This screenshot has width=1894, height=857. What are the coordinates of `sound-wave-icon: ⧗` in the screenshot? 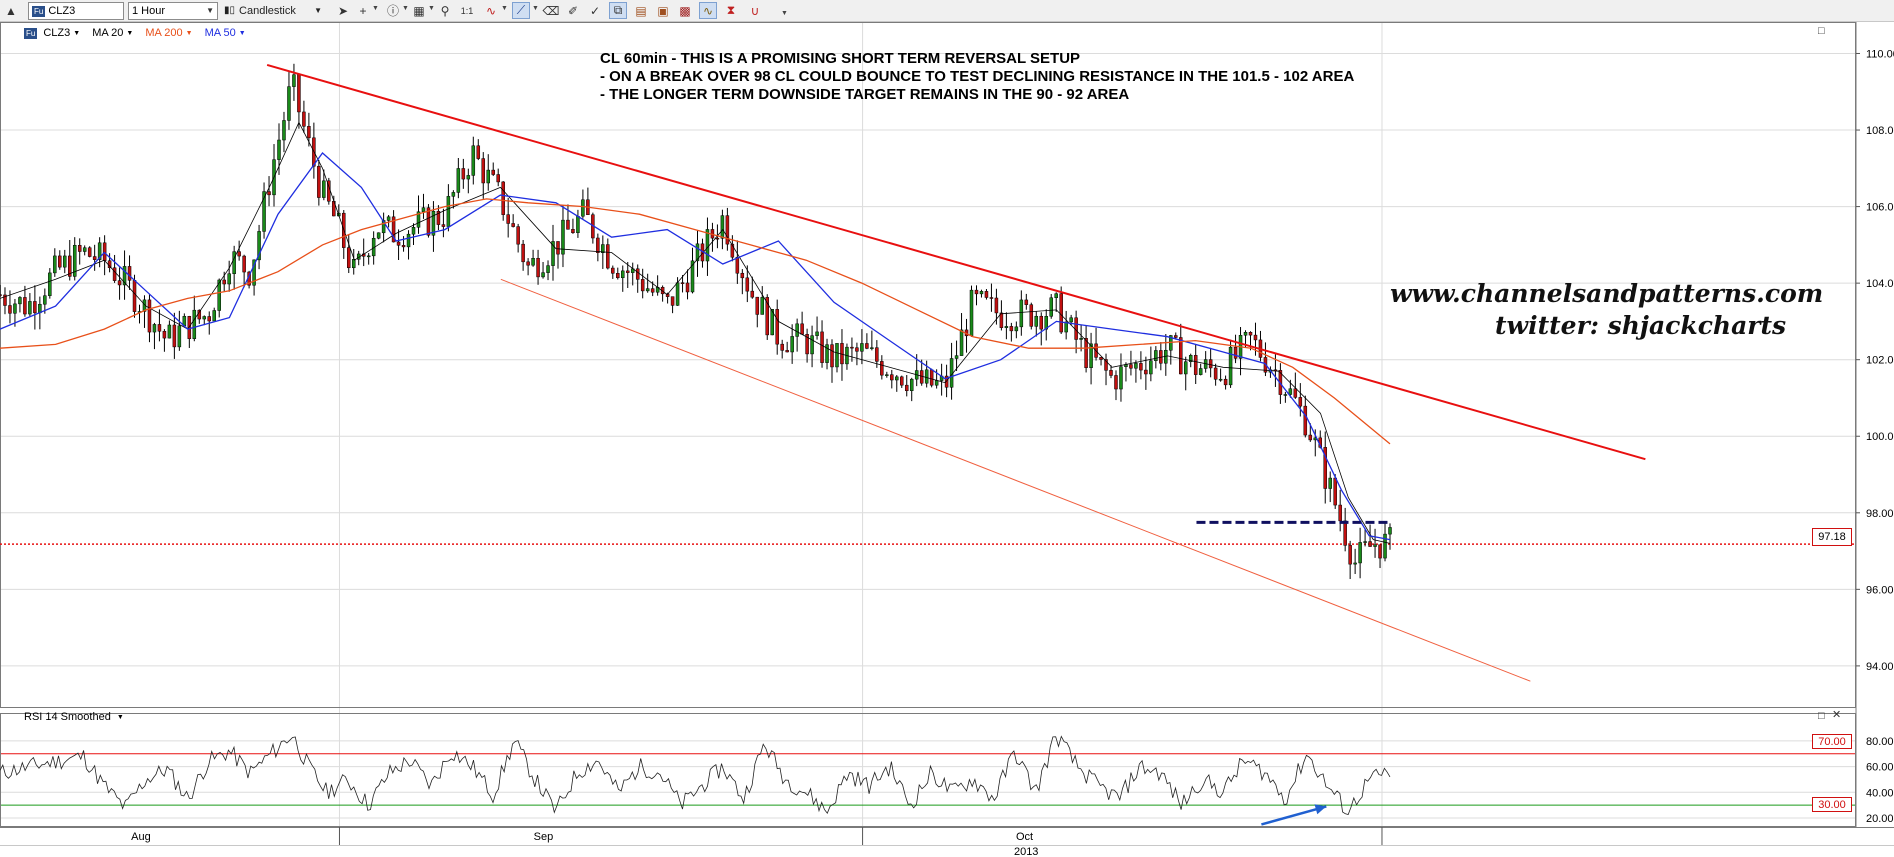 It's located at (731, 10).